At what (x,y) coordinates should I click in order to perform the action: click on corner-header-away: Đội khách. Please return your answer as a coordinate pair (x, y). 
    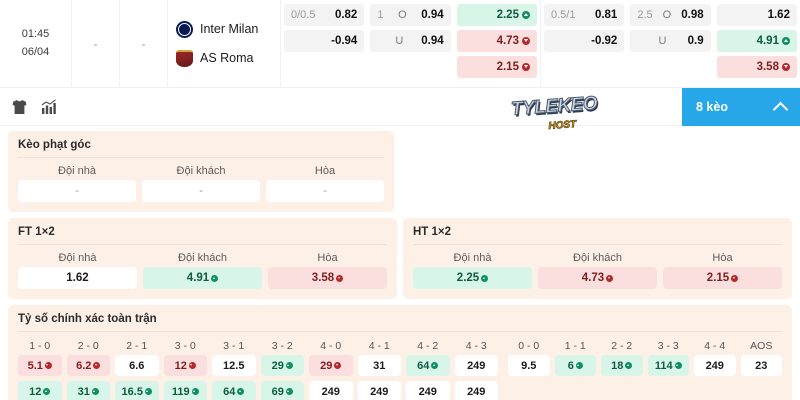
    Looking at the image, I should click on (201, 171).